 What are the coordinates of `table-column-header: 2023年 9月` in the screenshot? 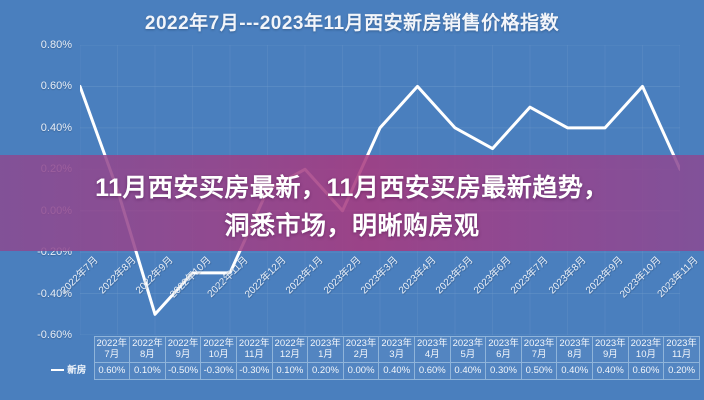 It's located at (610, 349).